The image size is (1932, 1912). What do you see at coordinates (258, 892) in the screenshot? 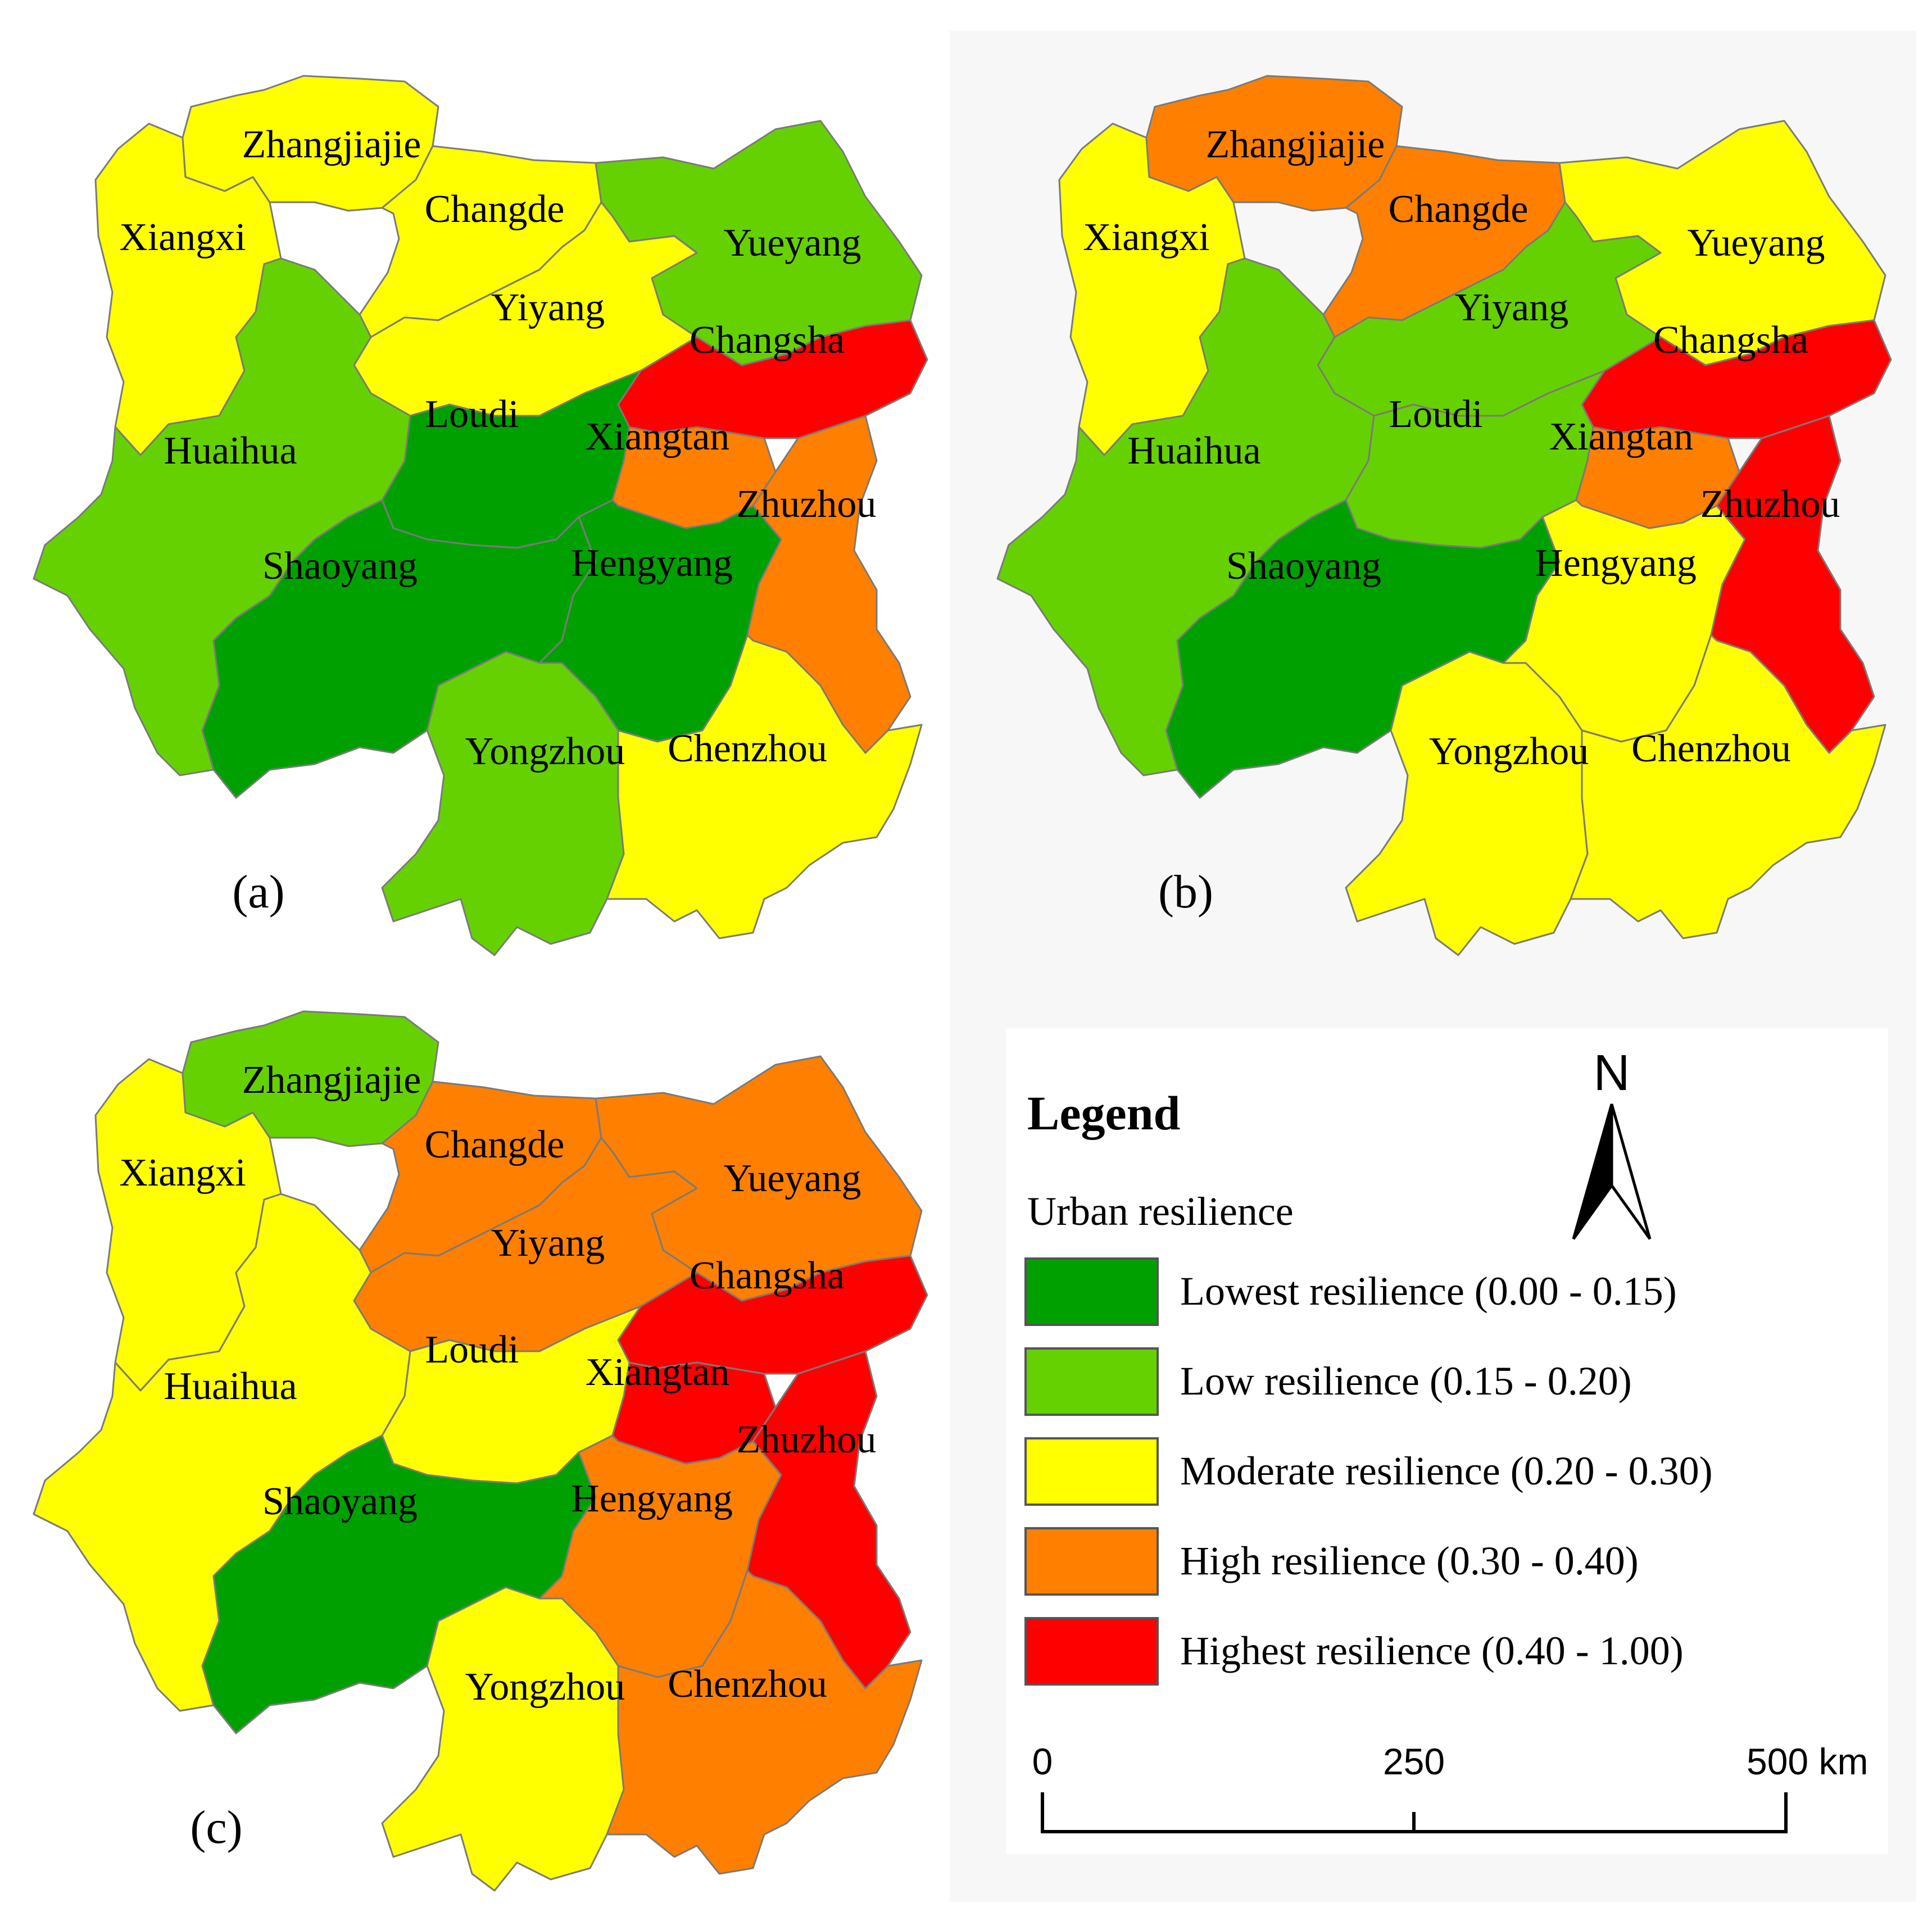
I see `panel-label-a: (a)` at bounding box center [258, 892].